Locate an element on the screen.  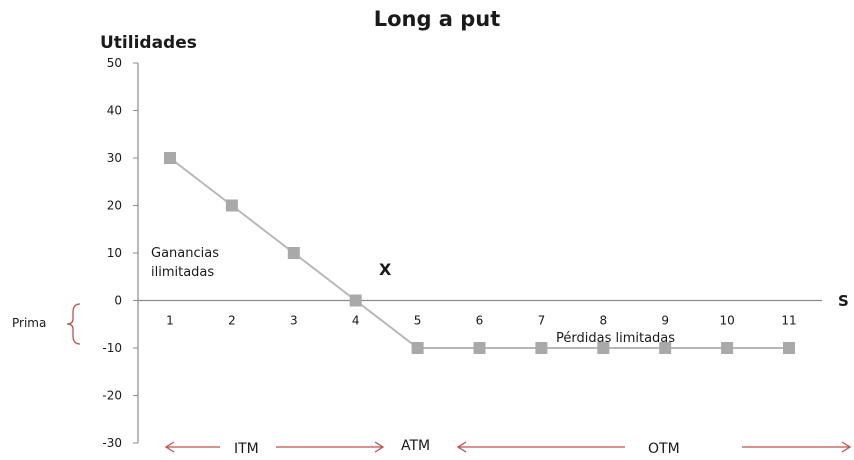
moneyness-zones: ITM ATM OTM is located at coordinates (508, 447).